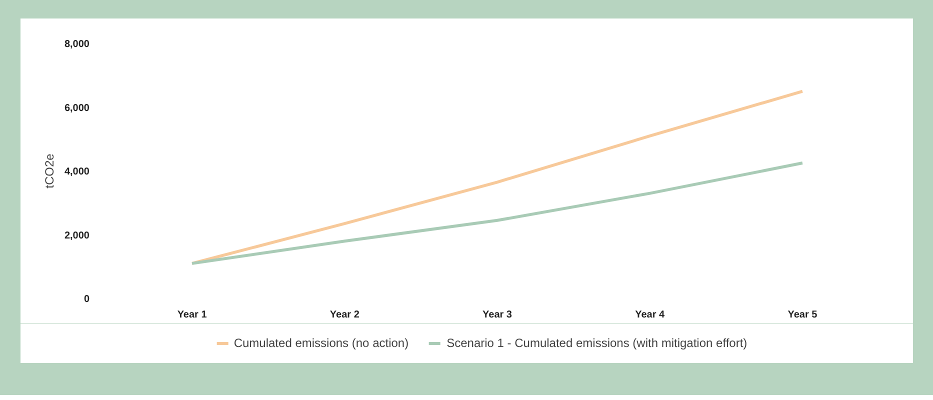 This screenshot has height=400, width=933. I want to click on y-tick-label: 6,000, so click(77, 108).